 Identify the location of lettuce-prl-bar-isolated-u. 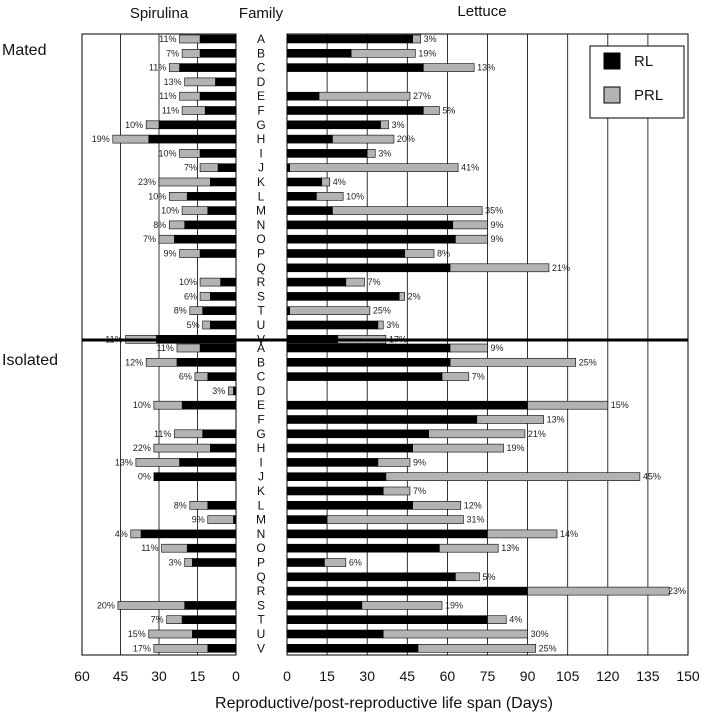
(455, 634).